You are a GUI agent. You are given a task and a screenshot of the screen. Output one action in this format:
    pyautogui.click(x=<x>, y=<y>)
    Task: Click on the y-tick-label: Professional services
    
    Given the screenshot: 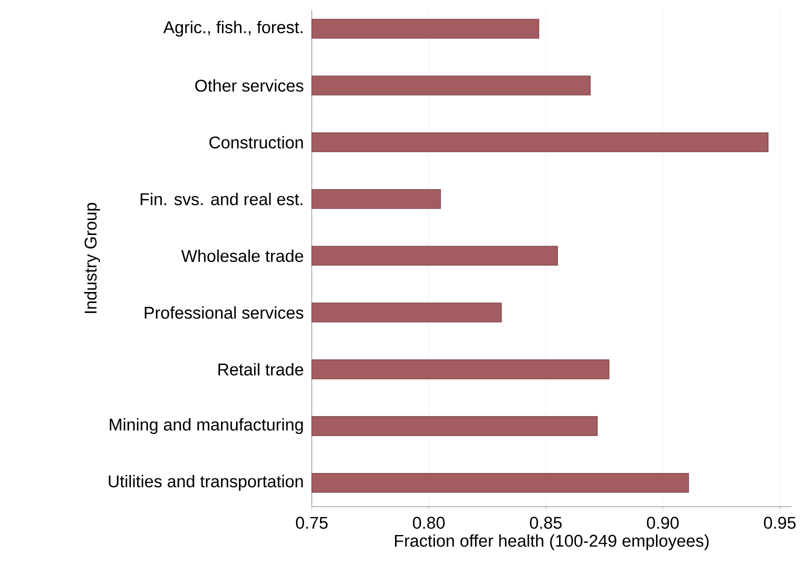 What is the action you would take?
    pyautogui.click(x=224, y=312)
    